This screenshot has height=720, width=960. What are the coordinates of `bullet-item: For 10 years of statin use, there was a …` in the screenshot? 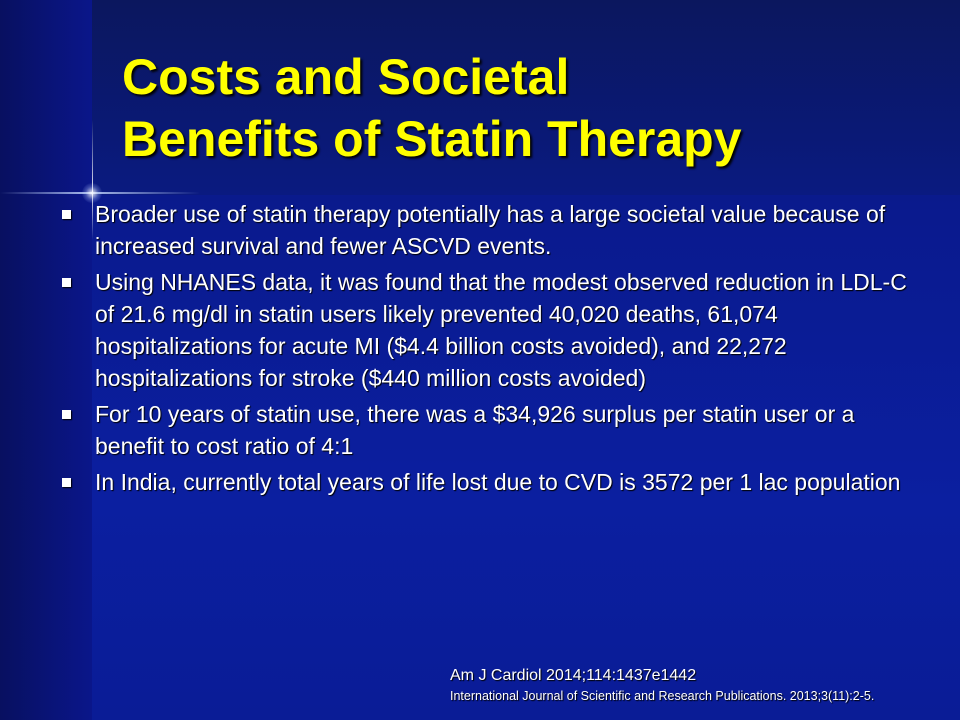 It's located at (492, 430).